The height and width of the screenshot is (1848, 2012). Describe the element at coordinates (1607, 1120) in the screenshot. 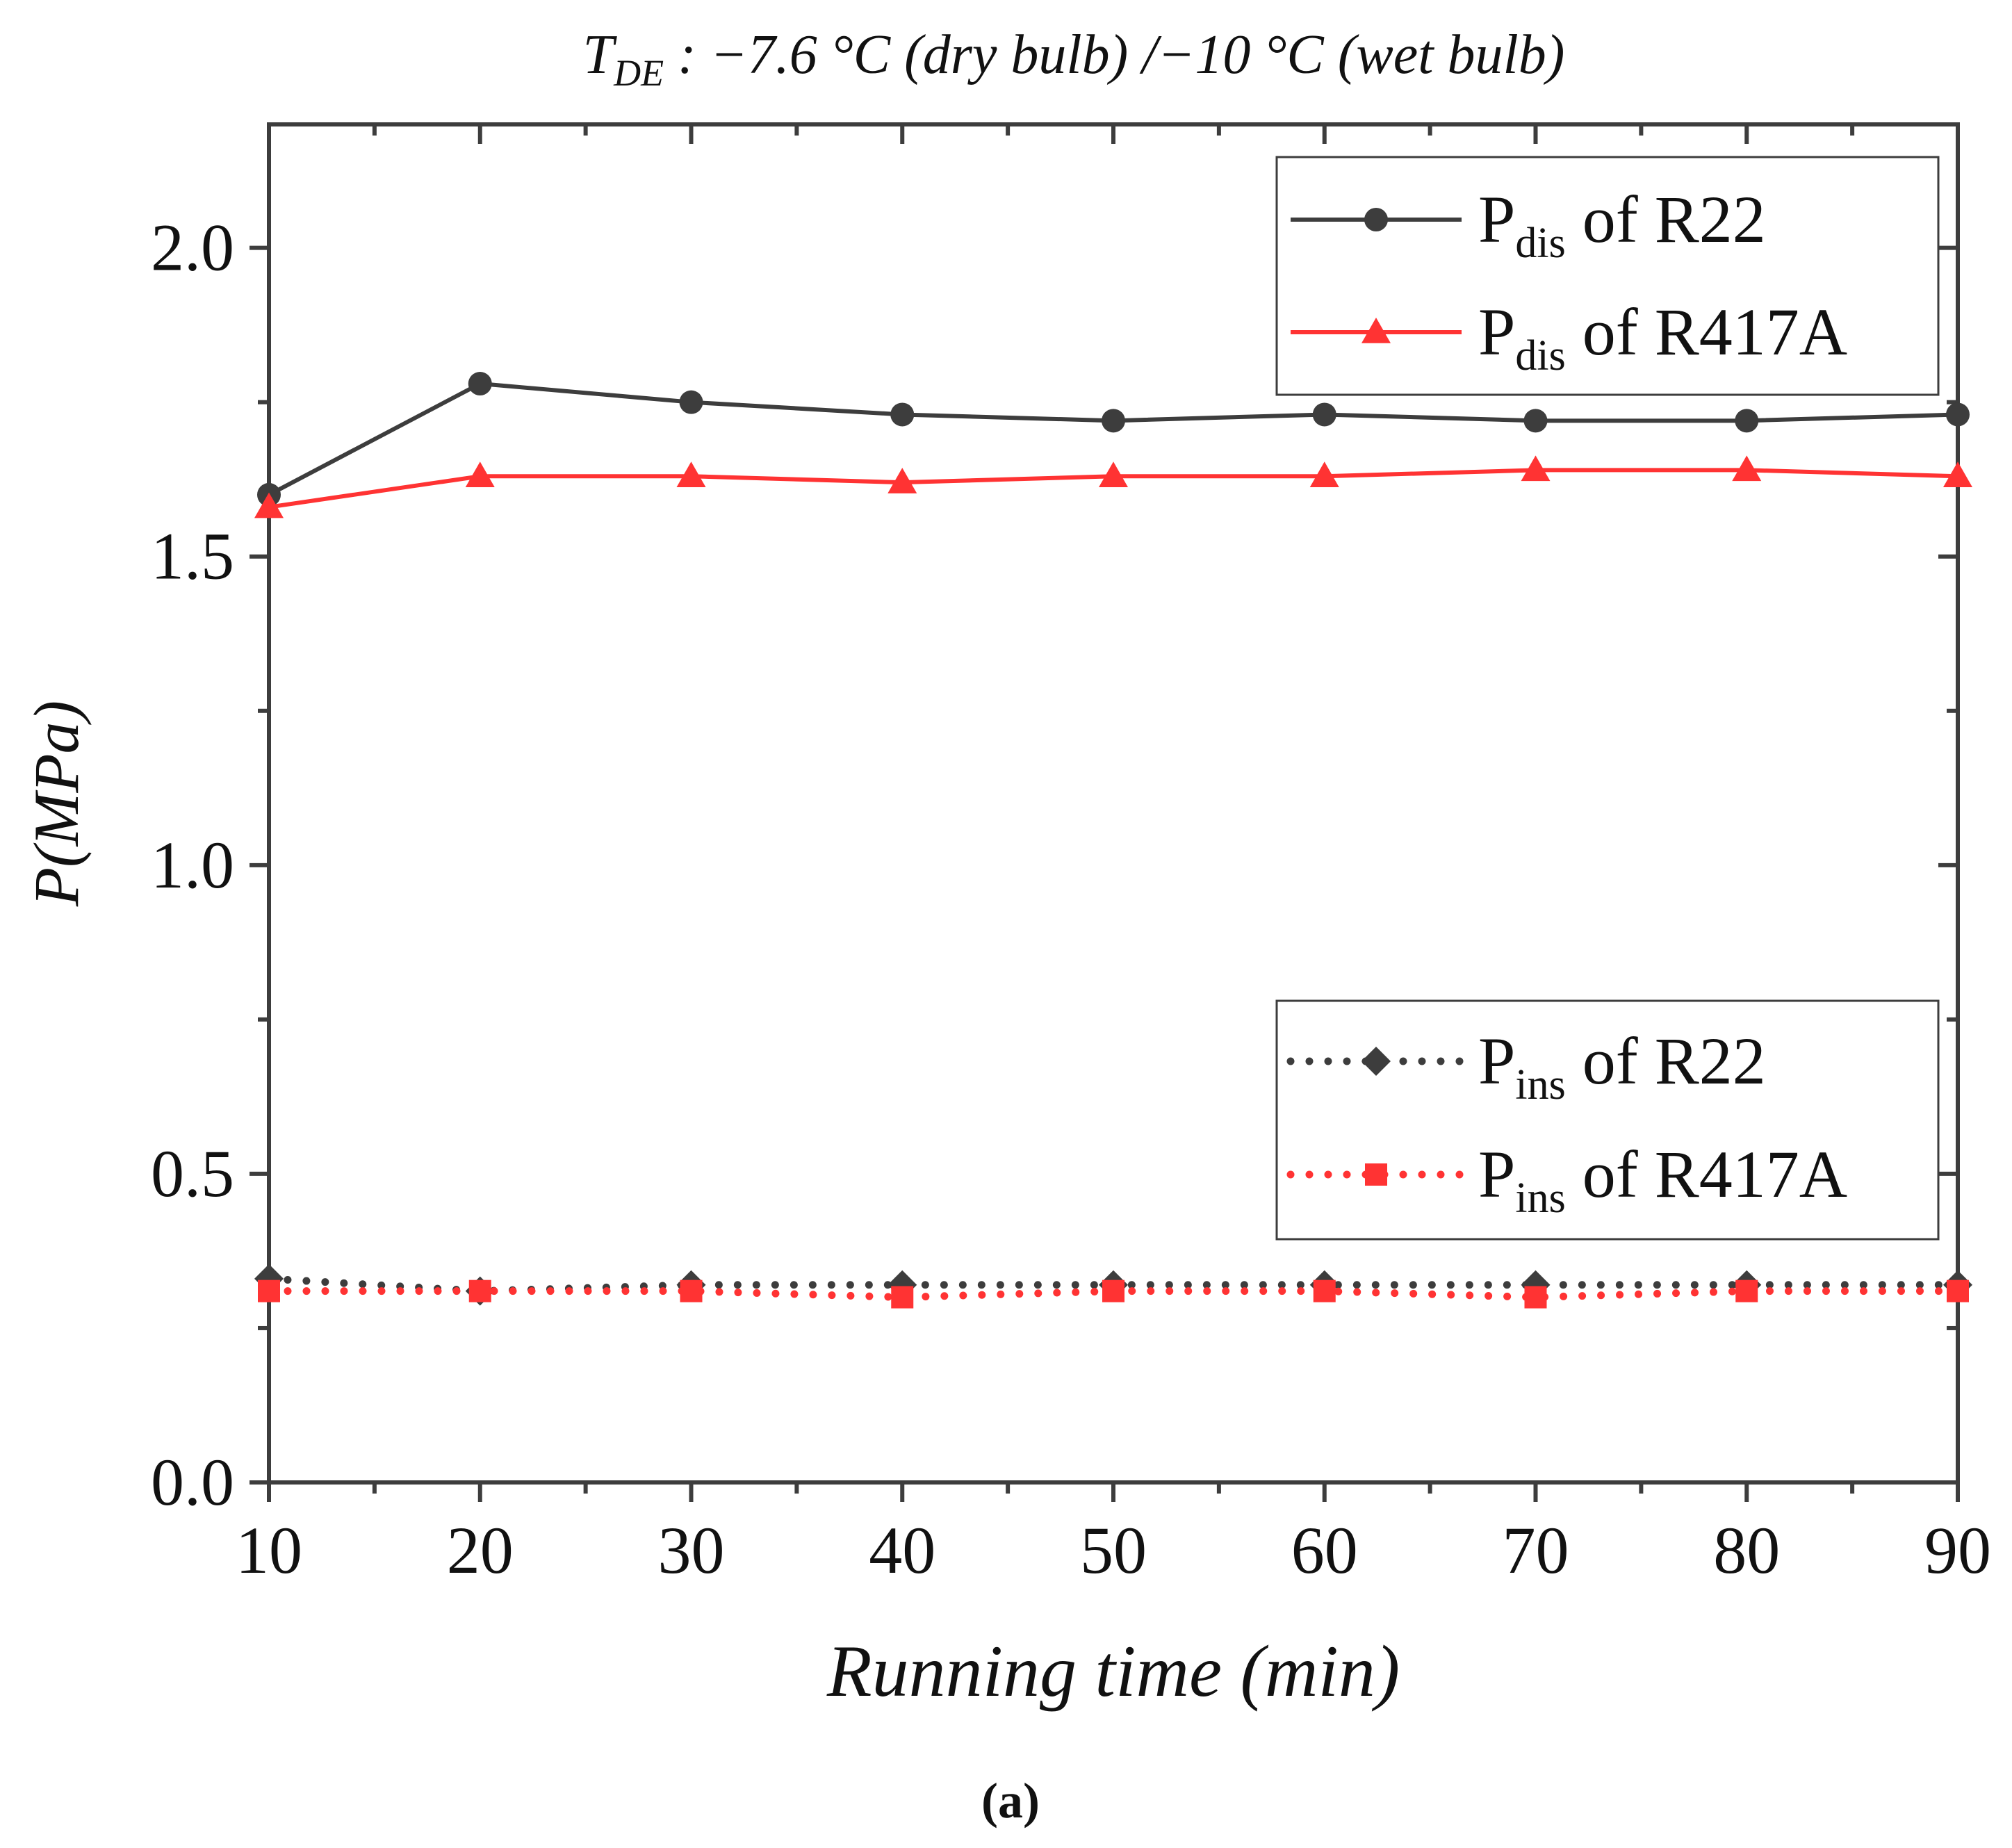

I see `legend-box-bottom-right` at that location.